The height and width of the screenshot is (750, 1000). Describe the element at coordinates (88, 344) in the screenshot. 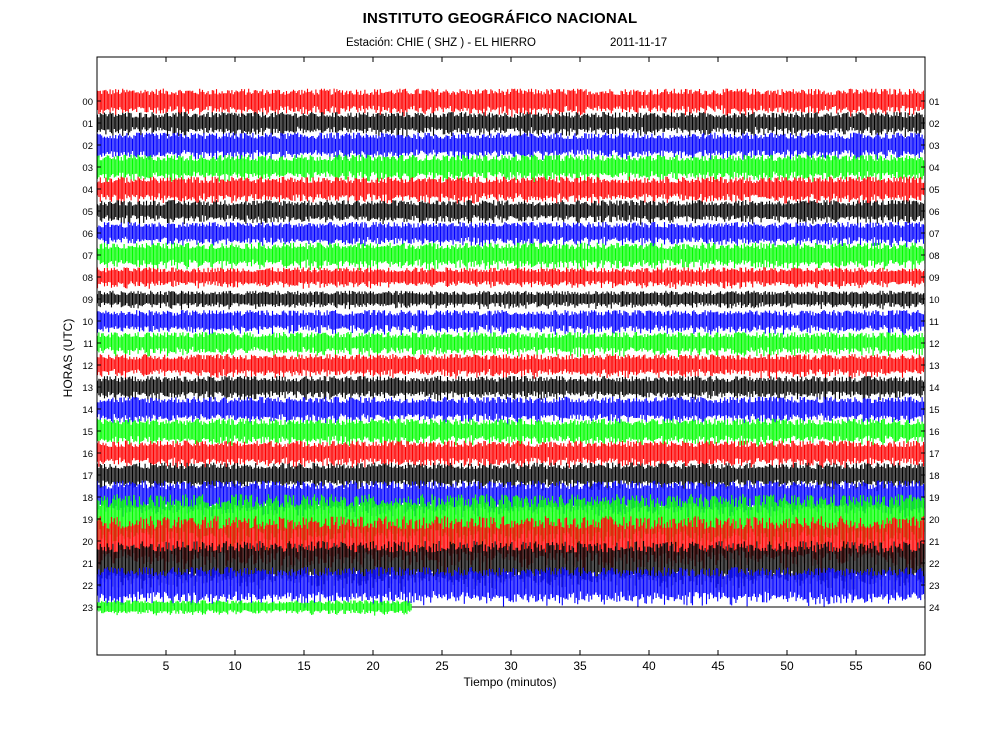

I see `hour-label-left: 11` at that location.